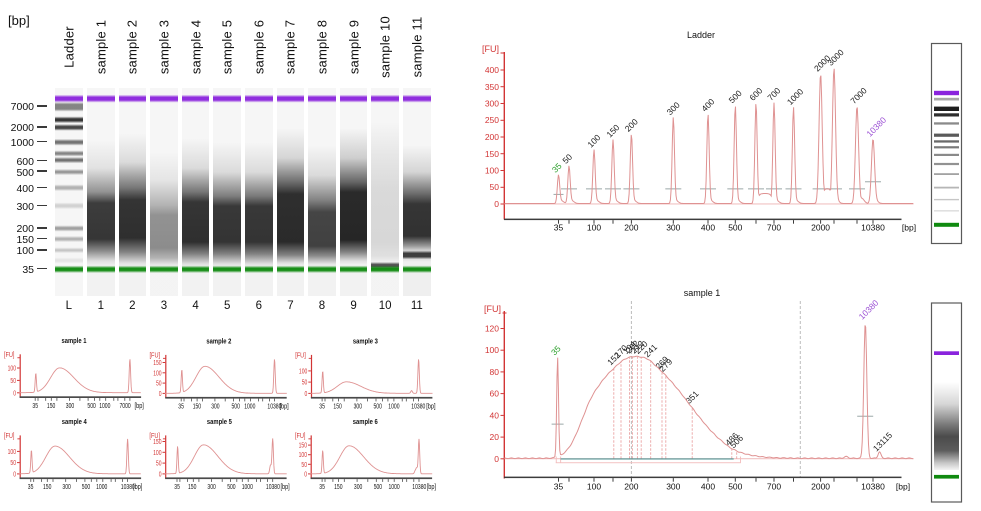  I want to click on svg-text: 2000, so click(820, 487).